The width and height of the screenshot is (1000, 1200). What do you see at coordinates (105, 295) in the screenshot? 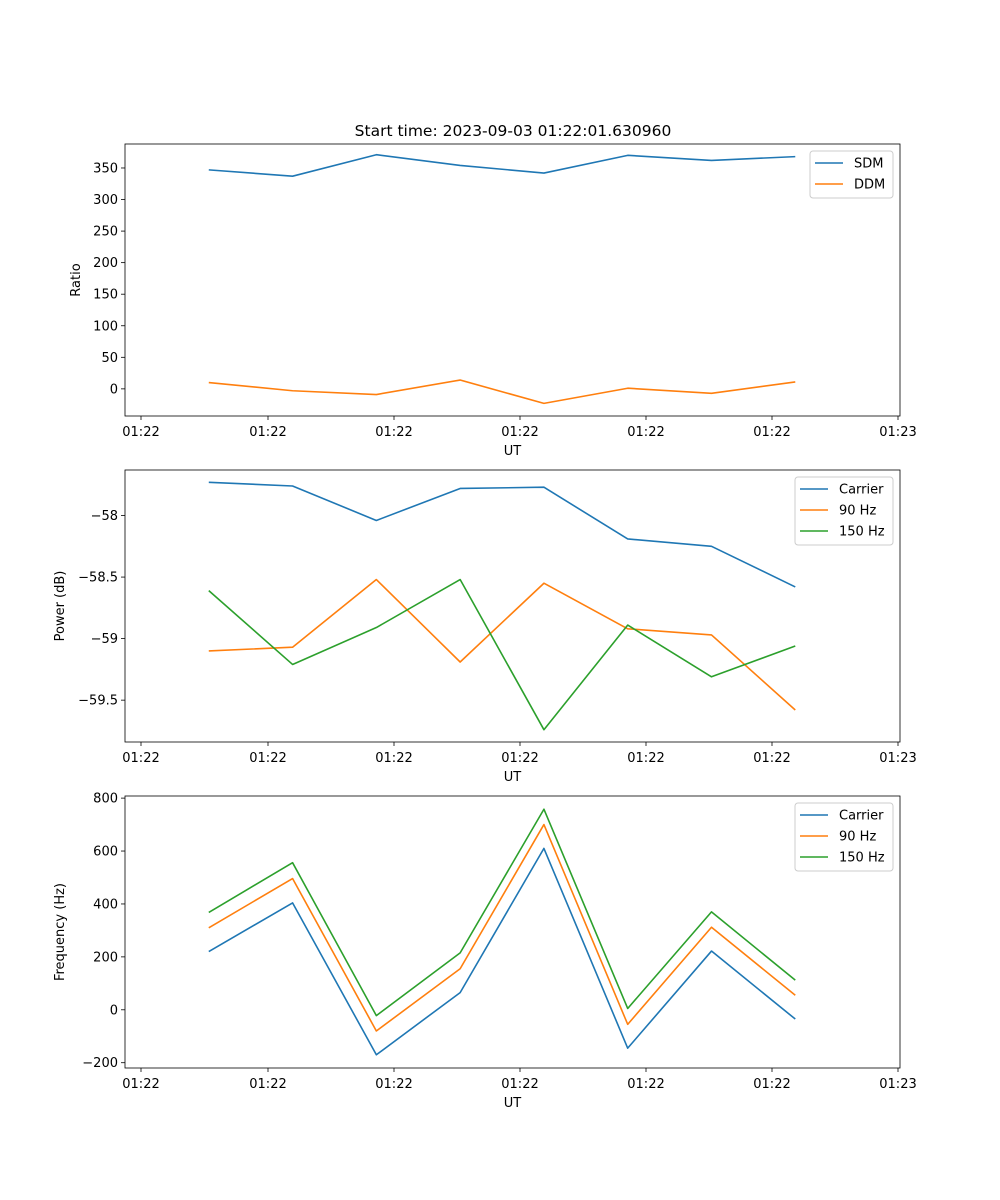
I see `y-tick-label: 150` at bounding box center [105, 295].